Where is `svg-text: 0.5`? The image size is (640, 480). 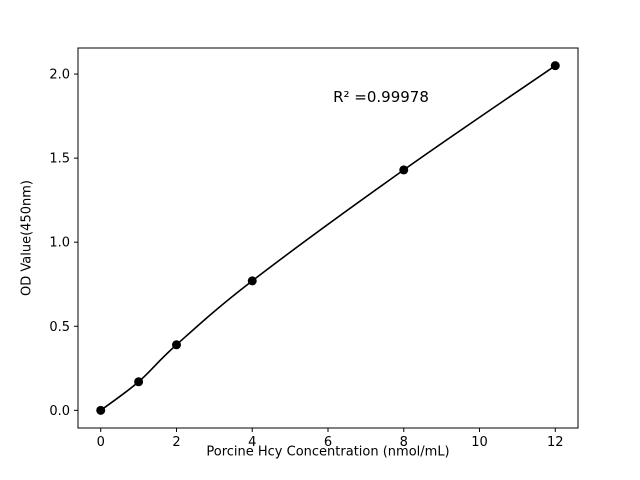 svg-text: 0.5 is located at coordinates (59, 327).